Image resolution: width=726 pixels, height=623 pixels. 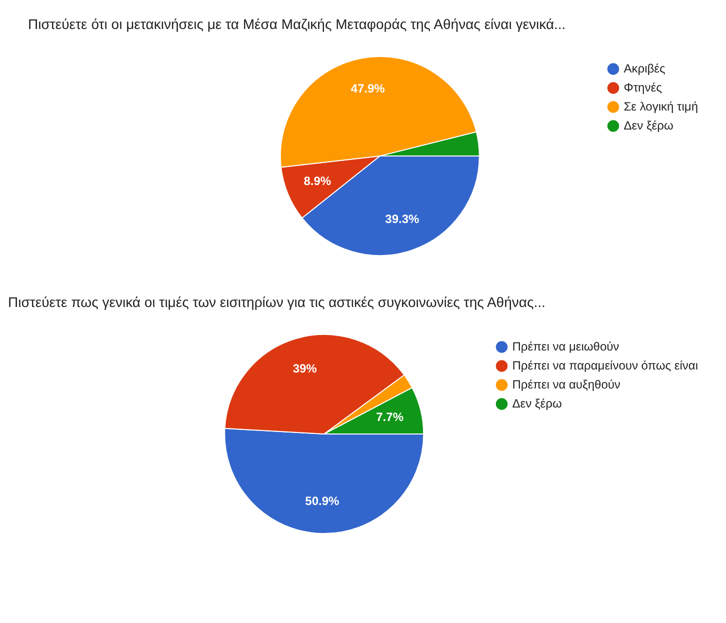 I want to click on legend-label: Ακριβές, so click(x=645, y=68).